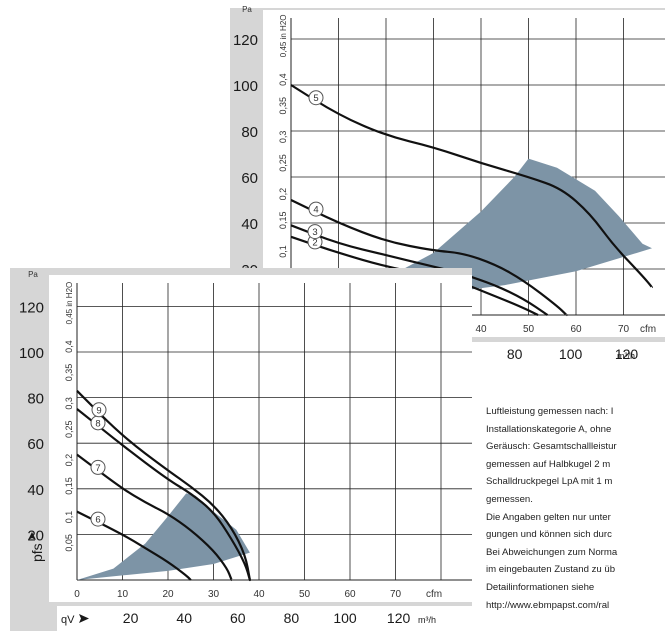  I want to click on series-4-curve, so click(429, 258).